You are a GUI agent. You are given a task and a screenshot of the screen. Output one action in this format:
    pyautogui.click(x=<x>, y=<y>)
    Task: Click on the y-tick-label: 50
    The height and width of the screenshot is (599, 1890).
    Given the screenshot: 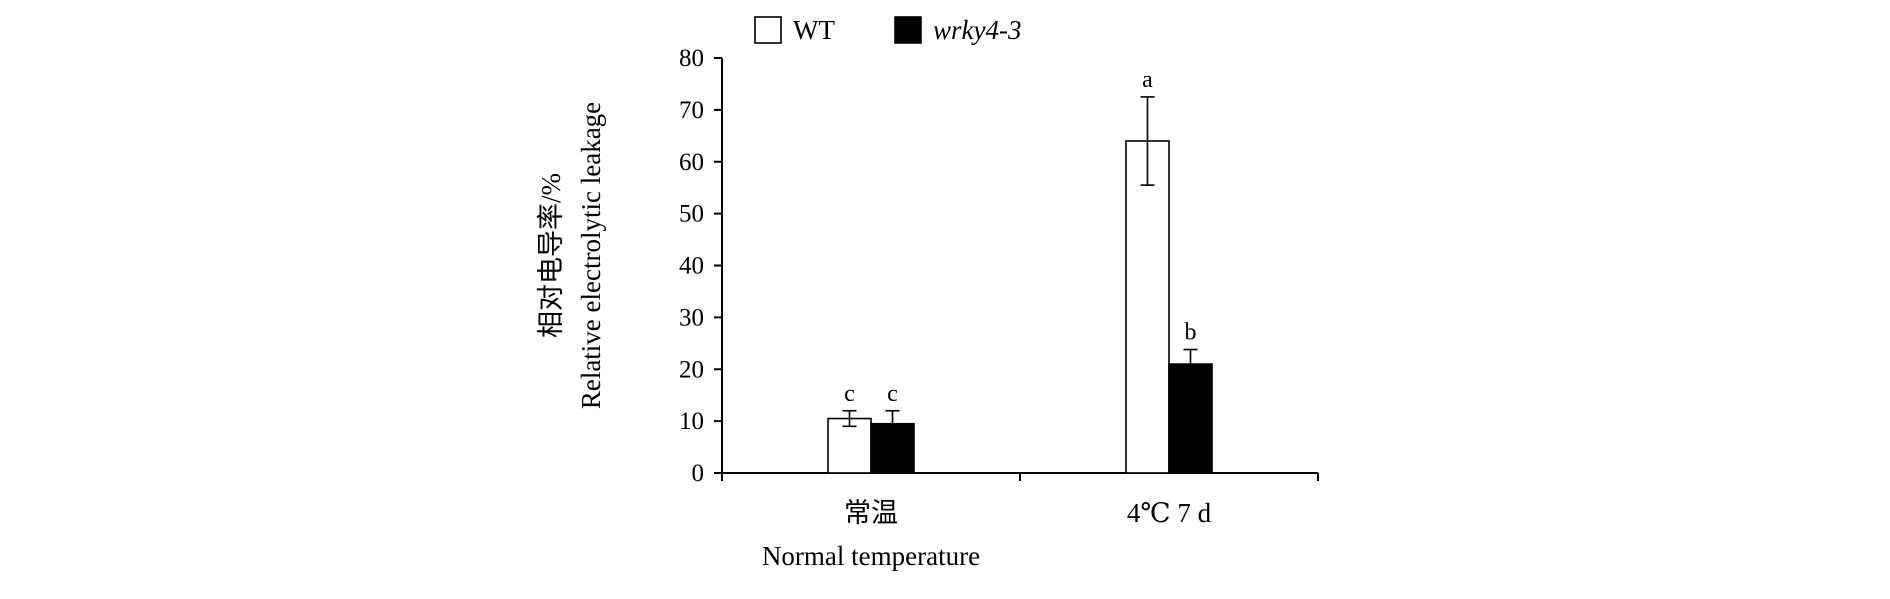 What is the action you would take?
    pyautogui.click(x=691, y=214)
    